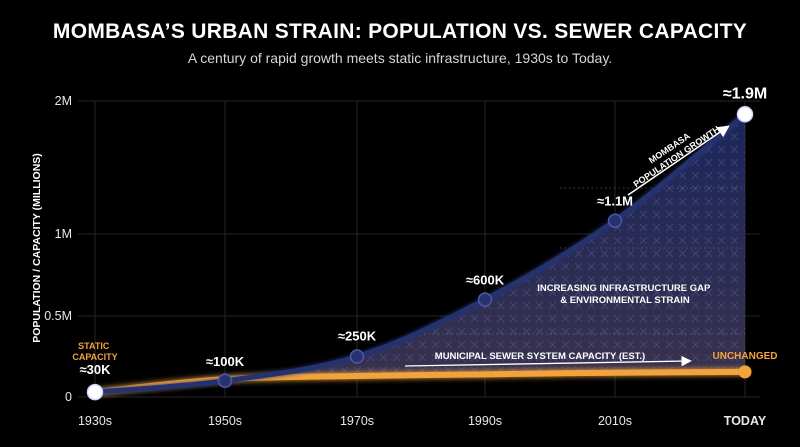 This screenshot has height=447, width=800. I want to click on x-tick-label: 2010s, so click(615, 421).